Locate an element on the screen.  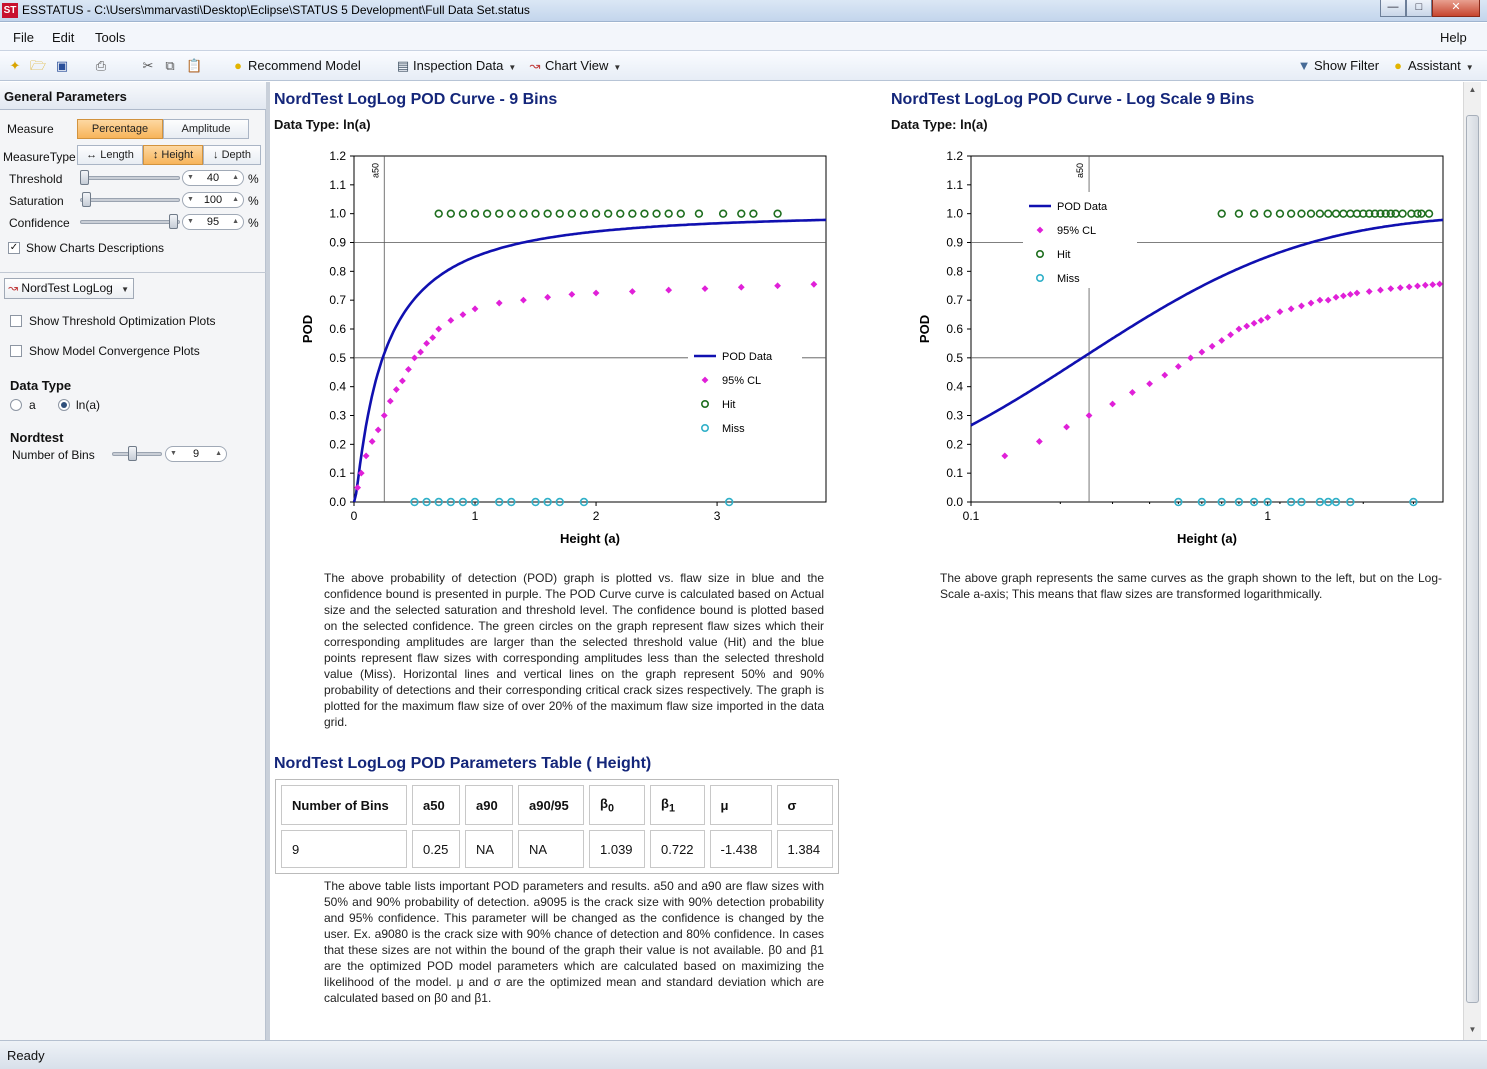
y-tick-label: 1.2 is located at coordinates (954, 156).